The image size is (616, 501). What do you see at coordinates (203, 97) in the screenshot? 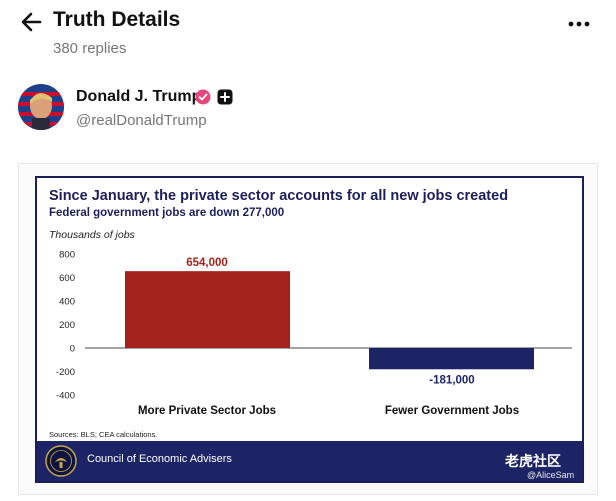
I see `verified-badge-icon` at bounding box center [203, 97].